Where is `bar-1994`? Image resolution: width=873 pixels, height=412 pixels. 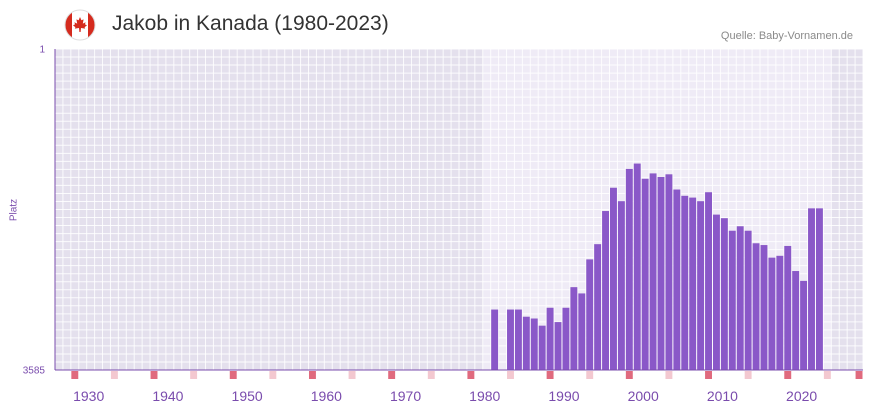
bar-1994 is located at coordinates (598, 307).